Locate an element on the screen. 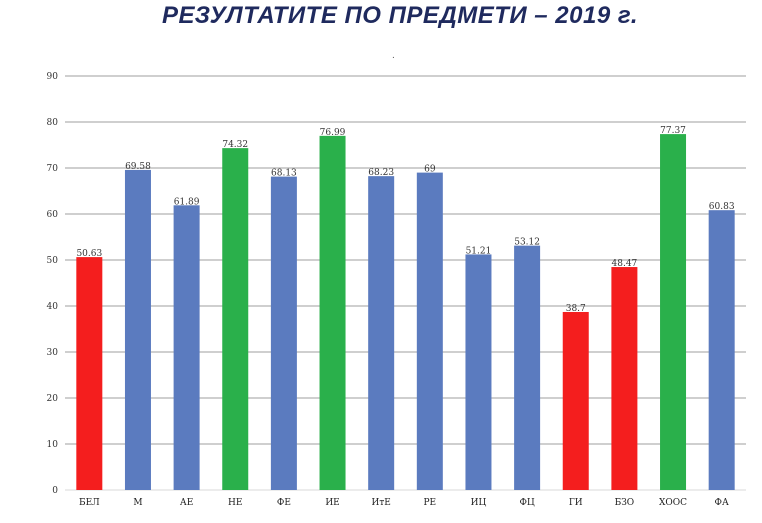 The height and width of the screenshot is (523, 762). x-category-label: ГИ is located at coordinates (576, 503).